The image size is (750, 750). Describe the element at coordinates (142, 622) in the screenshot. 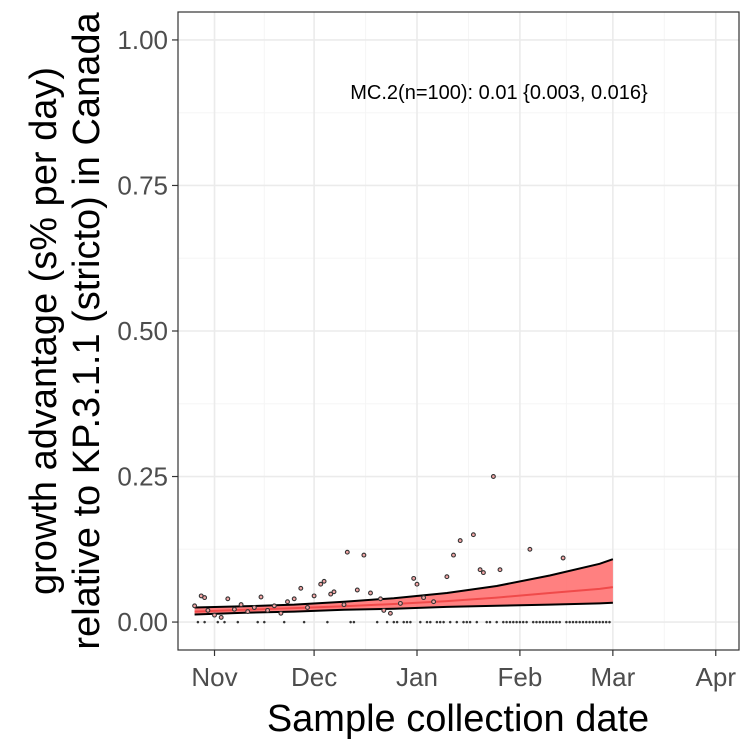

I see `y-tick-label: 0.00` at that location.